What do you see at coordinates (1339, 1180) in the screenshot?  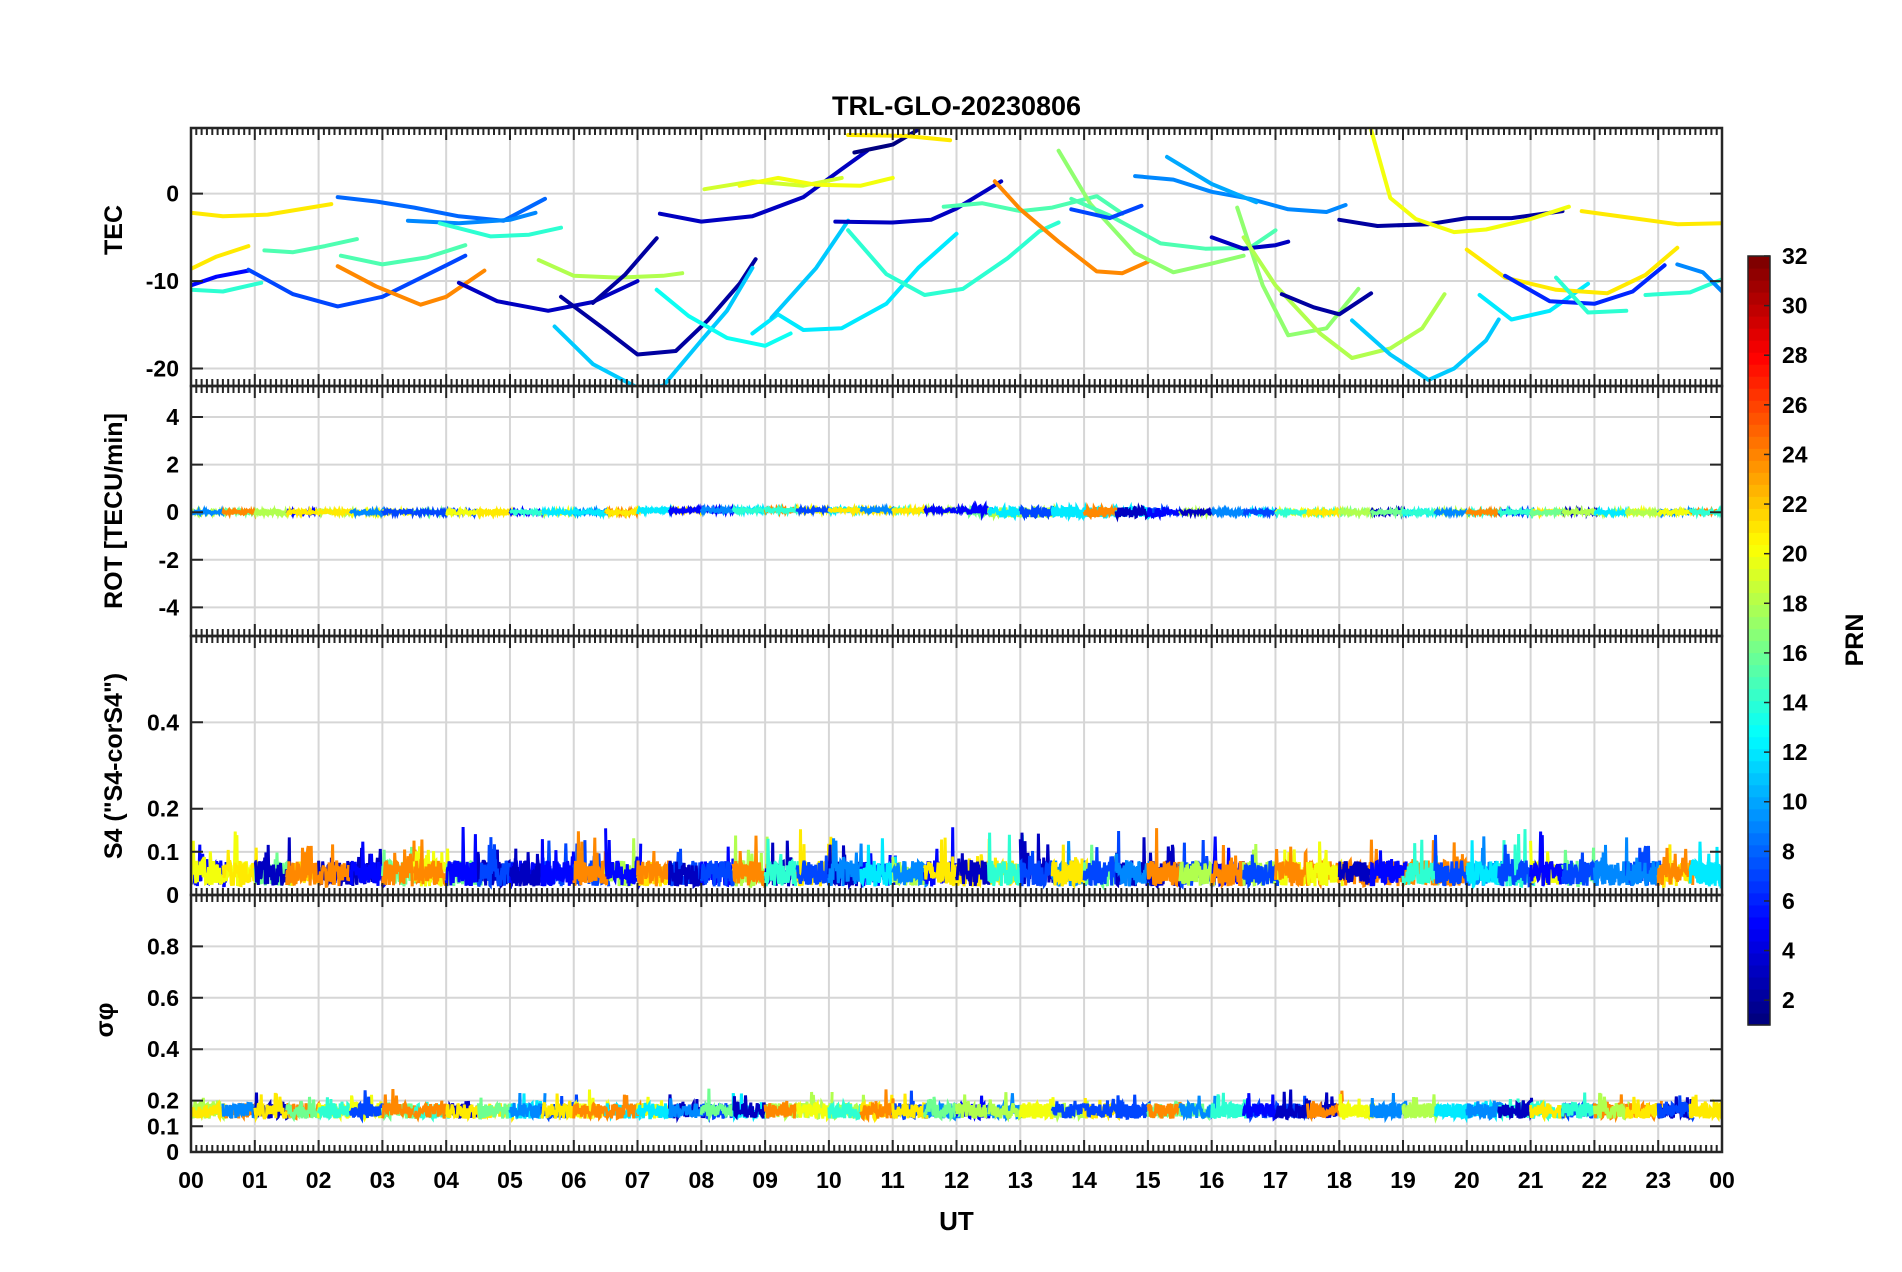 I see `x-tick-label: 18` at bounding box center [1339, 1180].